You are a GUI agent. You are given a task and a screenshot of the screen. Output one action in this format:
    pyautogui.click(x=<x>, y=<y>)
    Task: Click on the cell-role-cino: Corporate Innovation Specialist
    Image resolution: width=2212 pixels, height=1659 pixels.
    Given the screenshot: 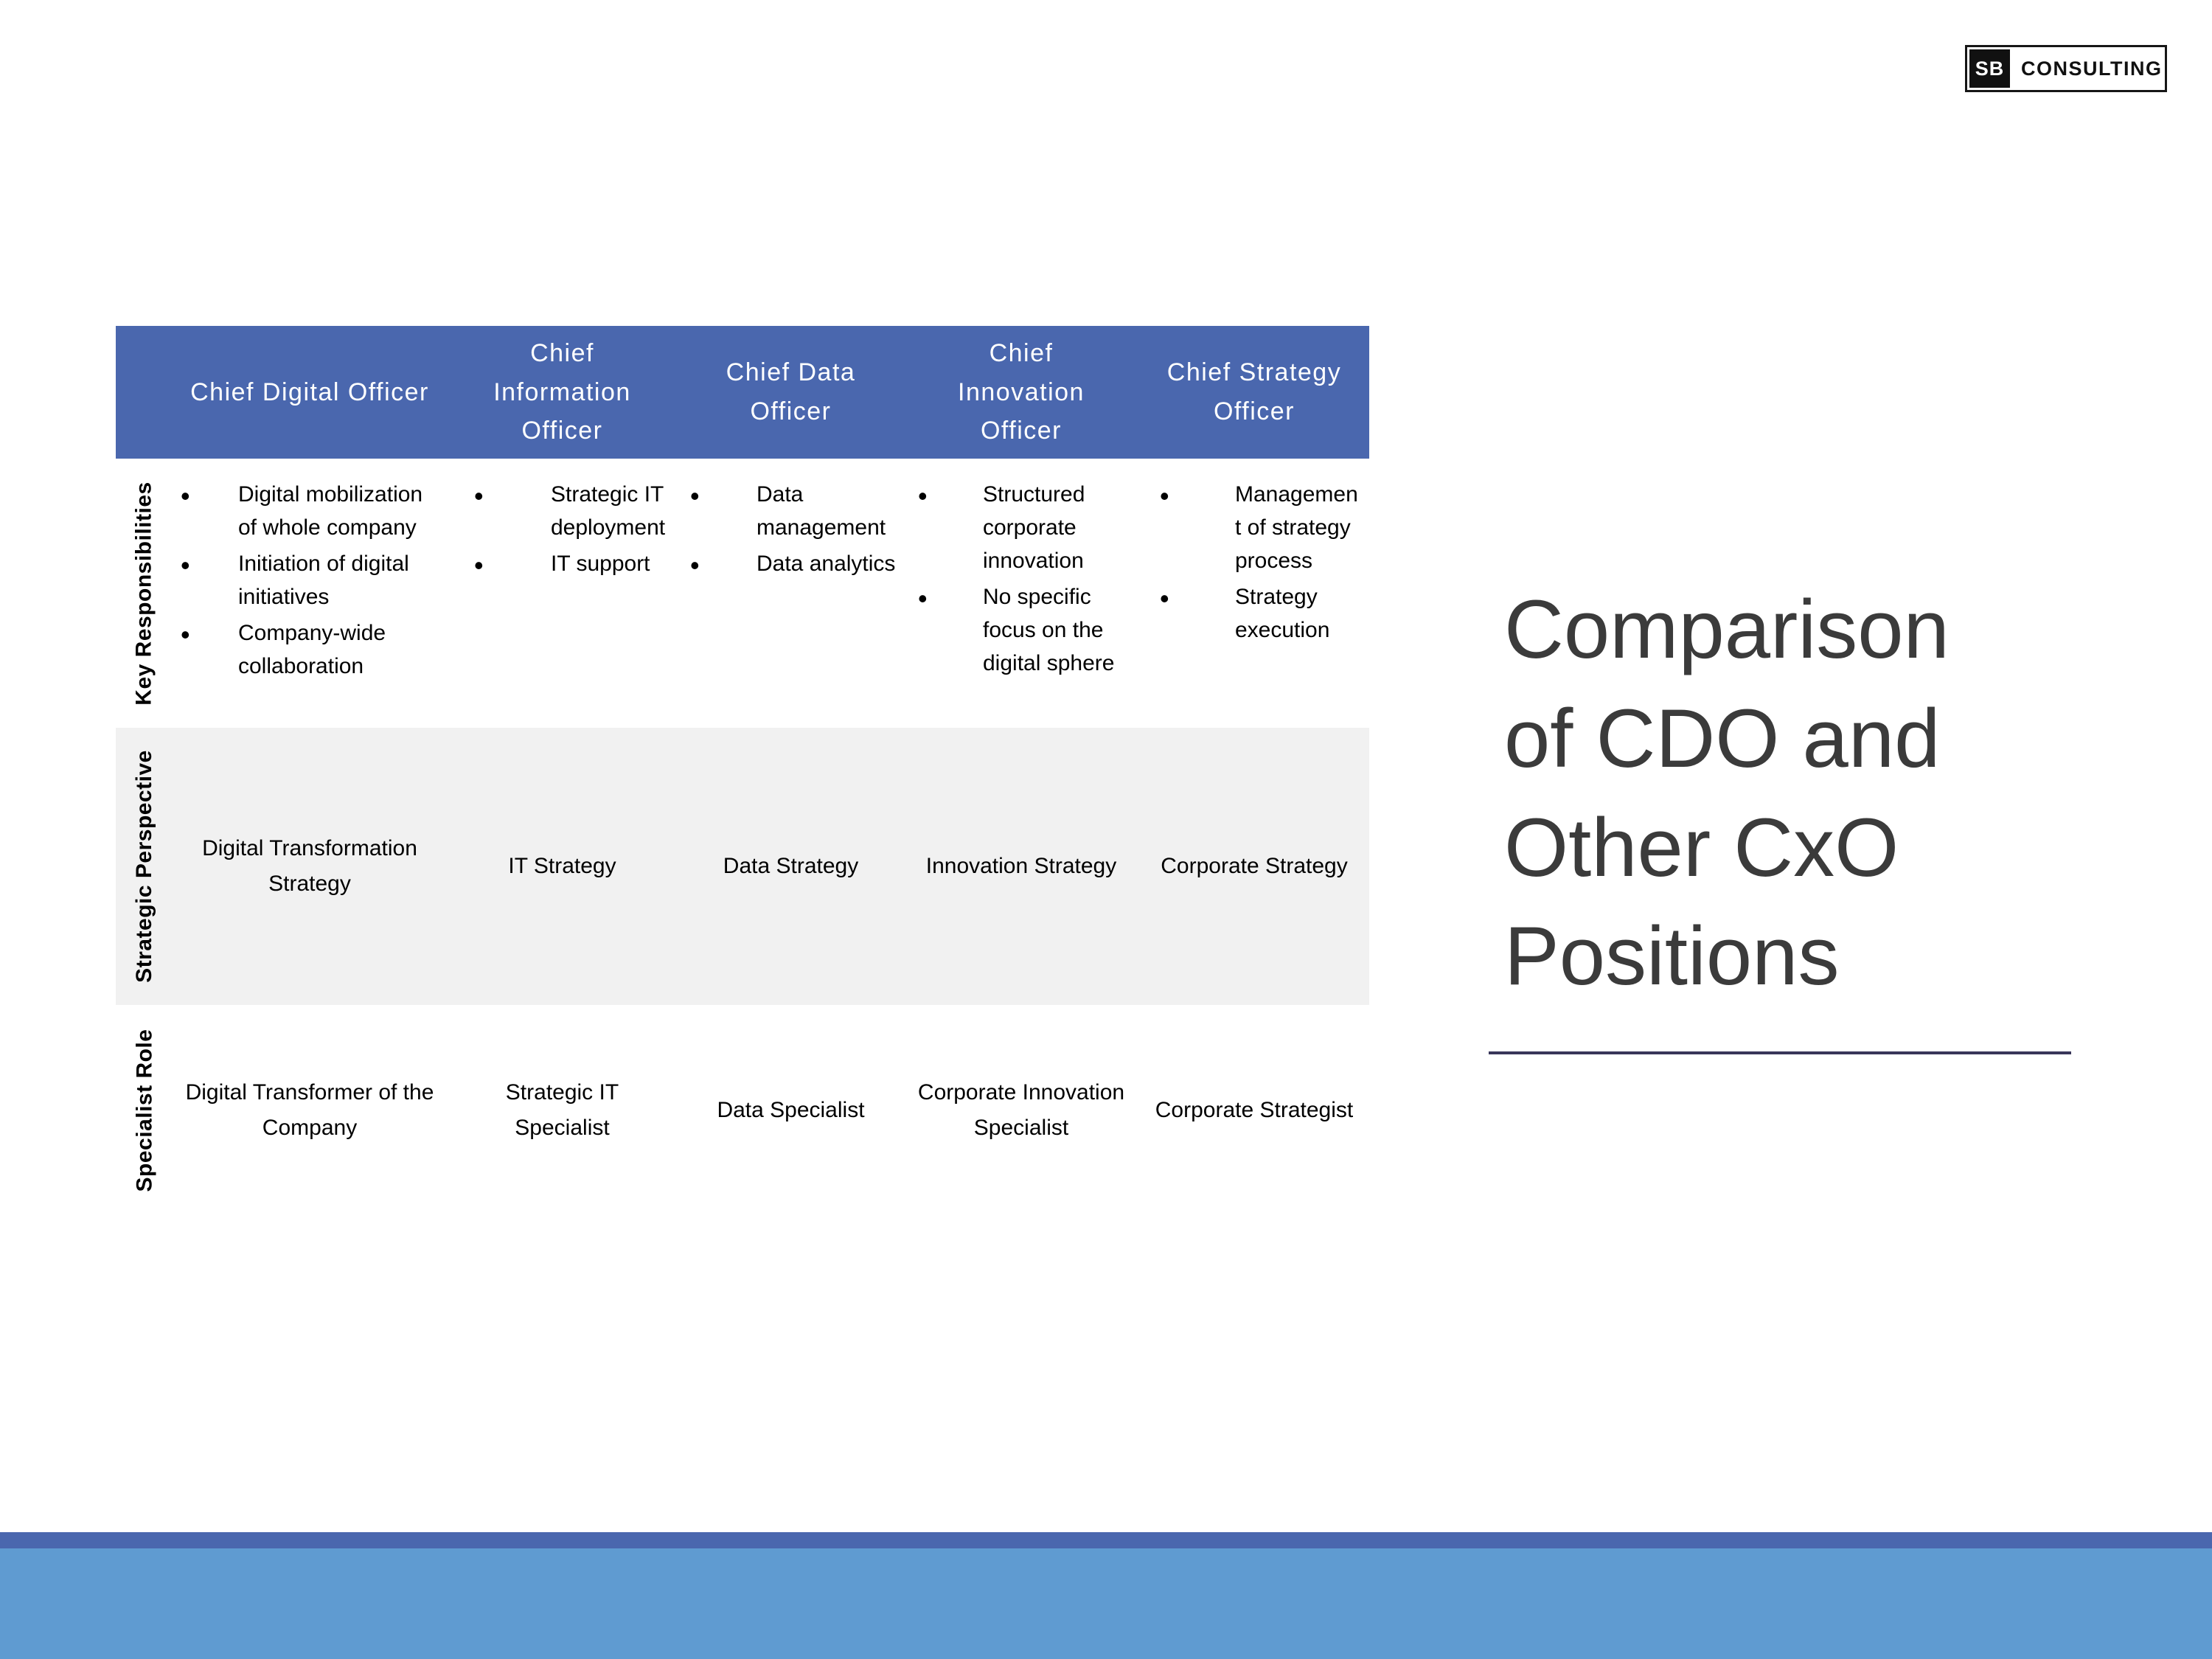 What is the action you would take?
    pyautogui.click(x=1021, y=1109)
    